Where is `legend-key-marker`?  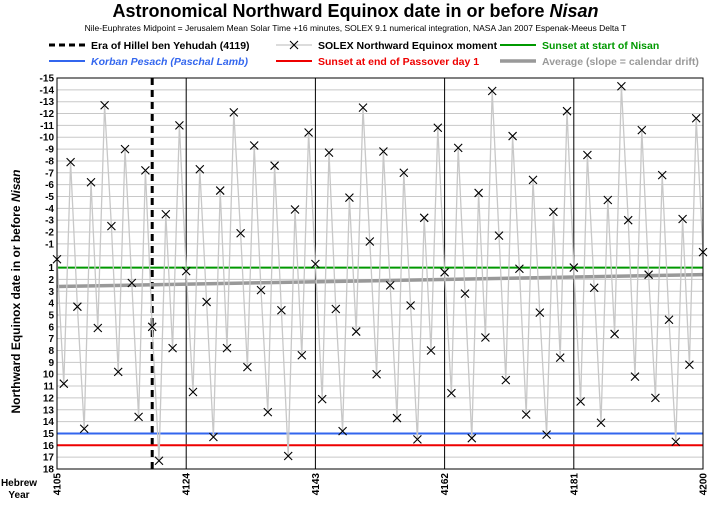
legend-key-marker is located at coordinates (294, 45).